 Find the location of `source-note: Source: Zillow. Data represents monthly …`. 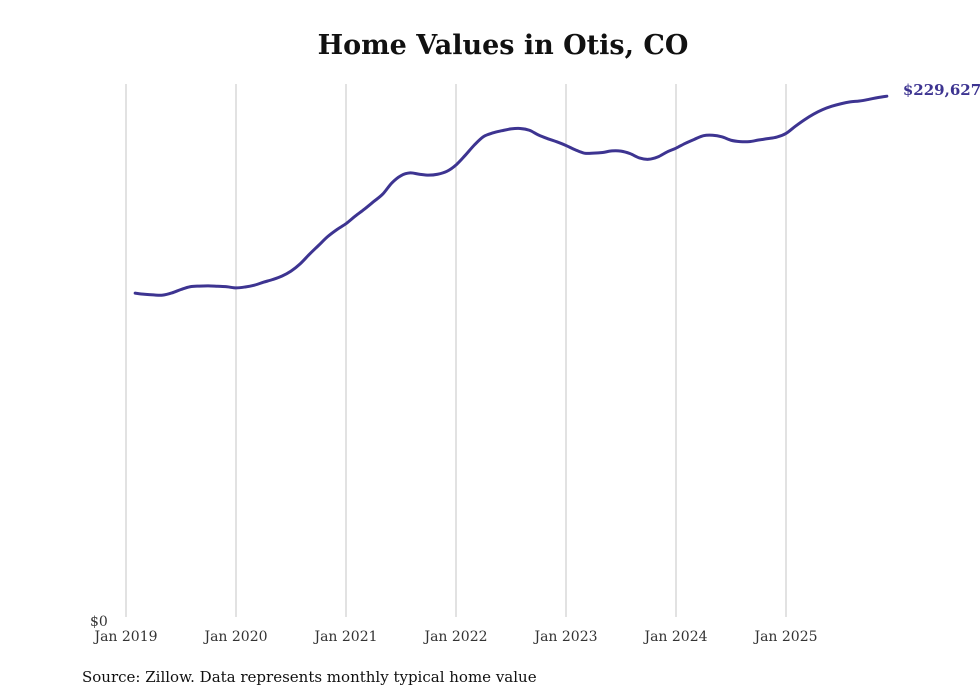

source-note: Source: Zillow. Data represents monthly … is located at coordinates (309, 677).